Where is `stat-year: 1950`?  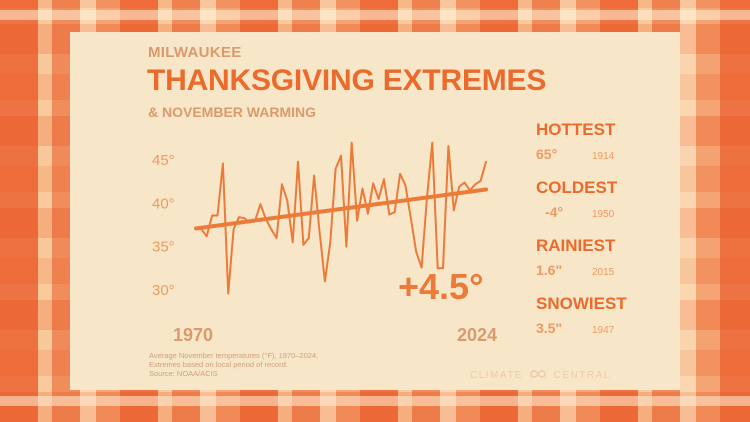
stat-year: 1950 is located at coordinates (603, 214).